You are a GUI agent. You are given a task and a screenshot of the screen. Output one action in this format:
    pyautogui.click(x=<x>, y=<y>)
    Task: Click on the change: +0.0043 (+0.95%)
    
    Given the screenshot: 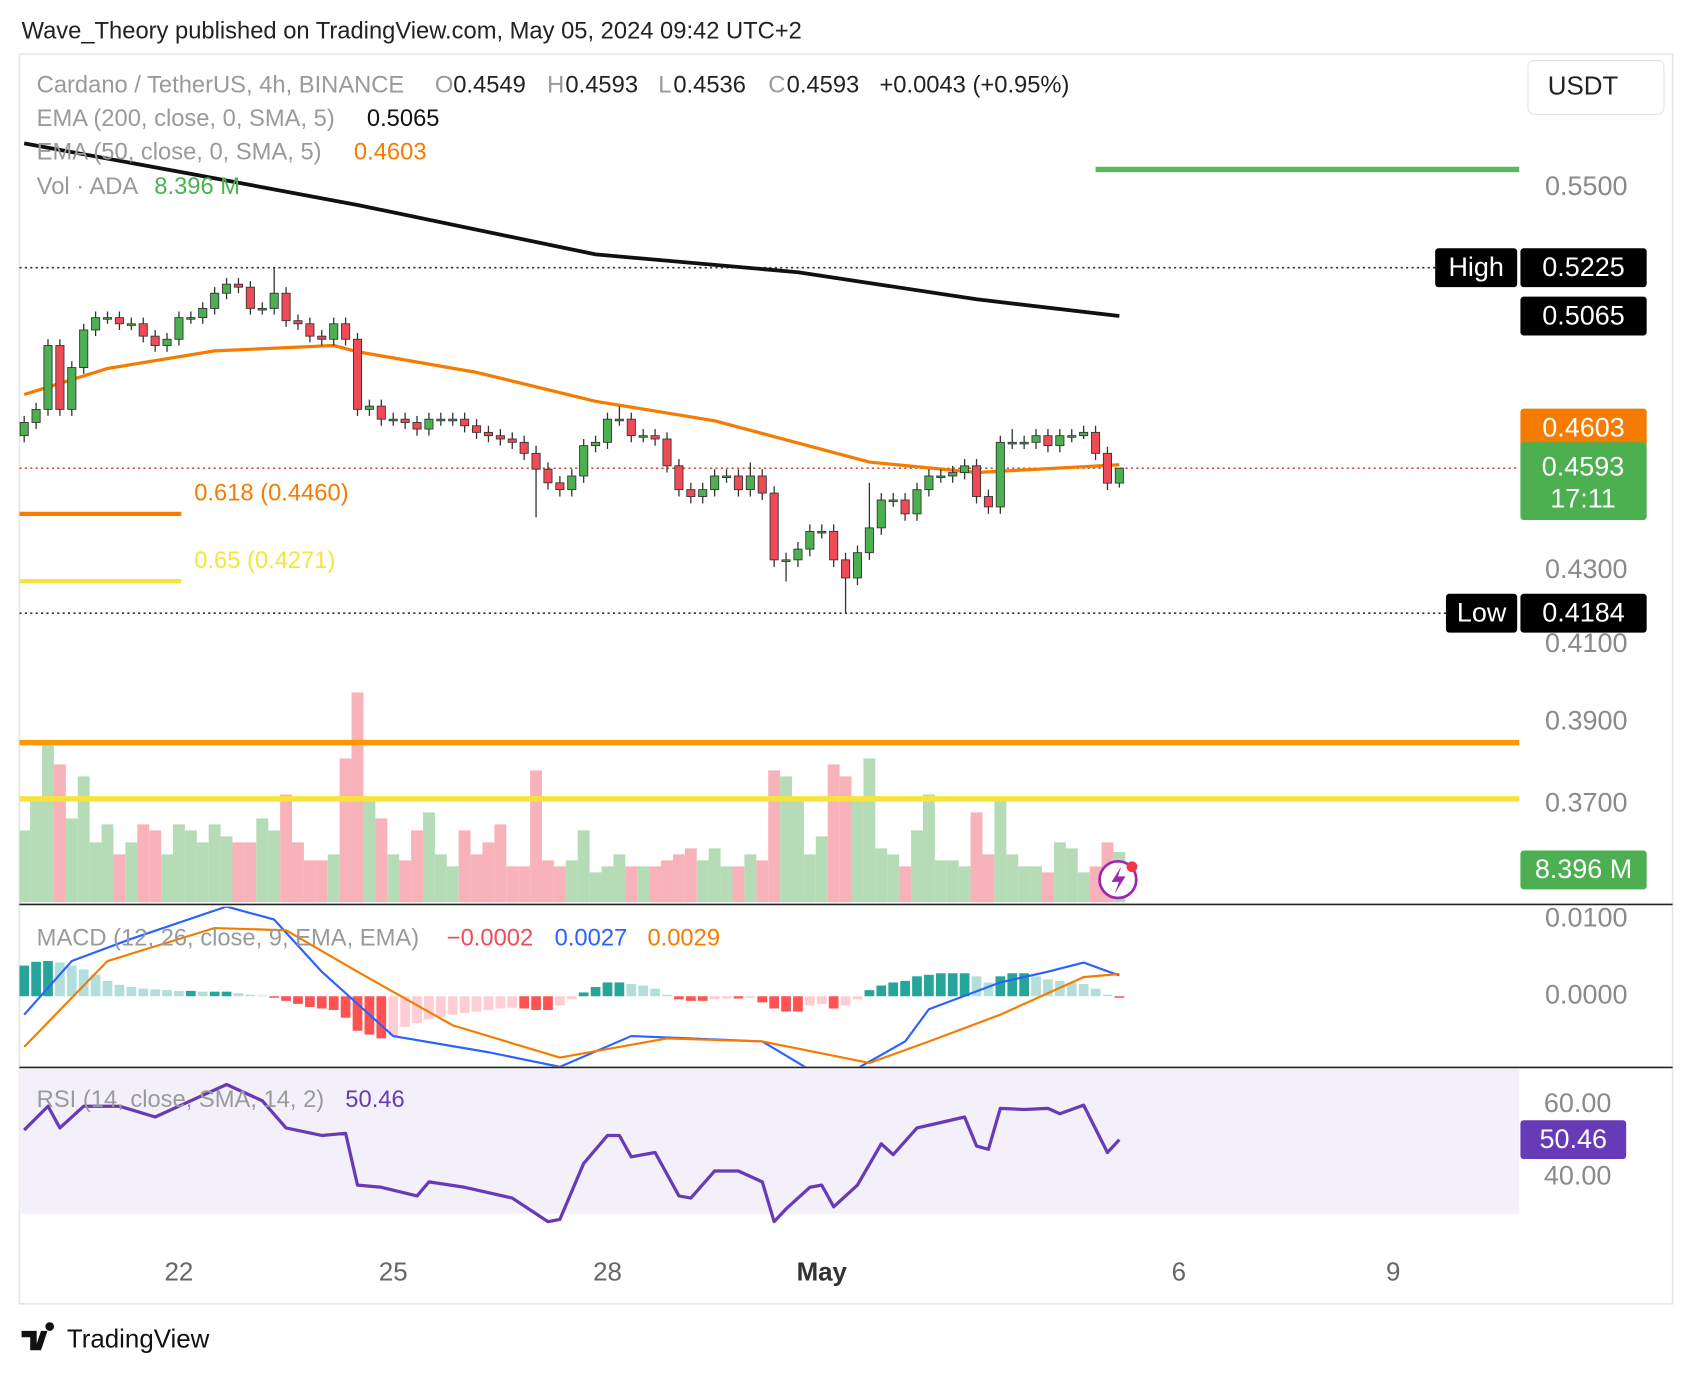 What is the action you would take?
    pyautogui.click(x=974, y=86)
    